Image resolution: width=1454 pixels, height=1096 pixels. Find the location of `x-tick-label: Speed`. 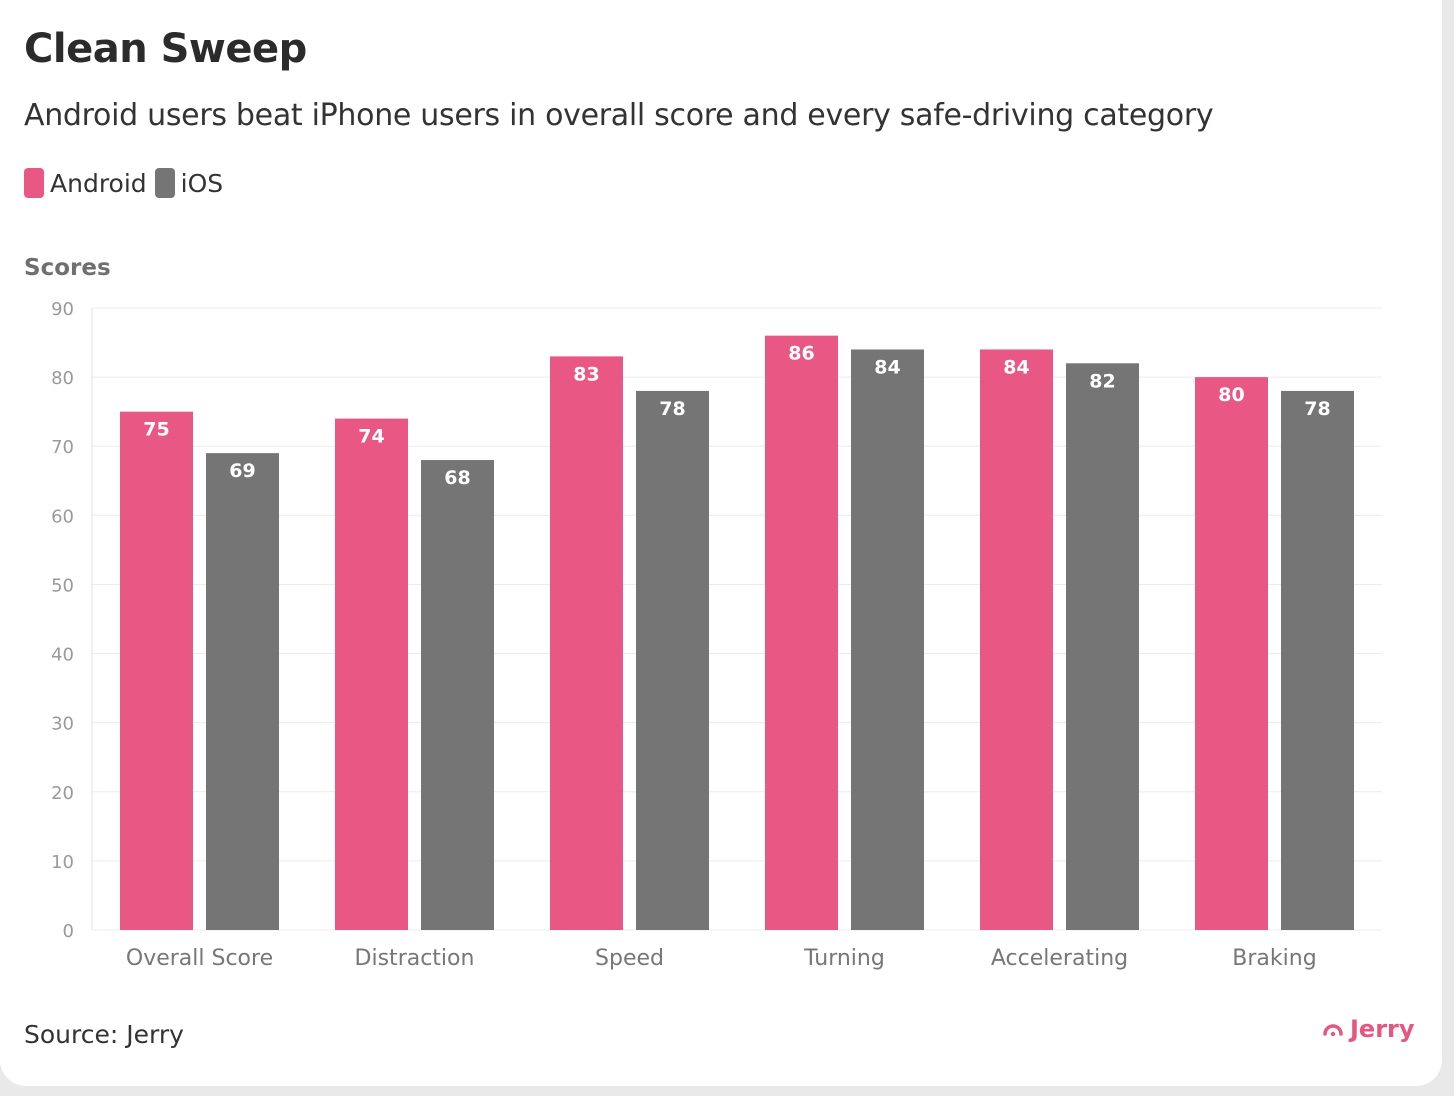

x-tick-label: Speed is located at coordinates (629, 958).